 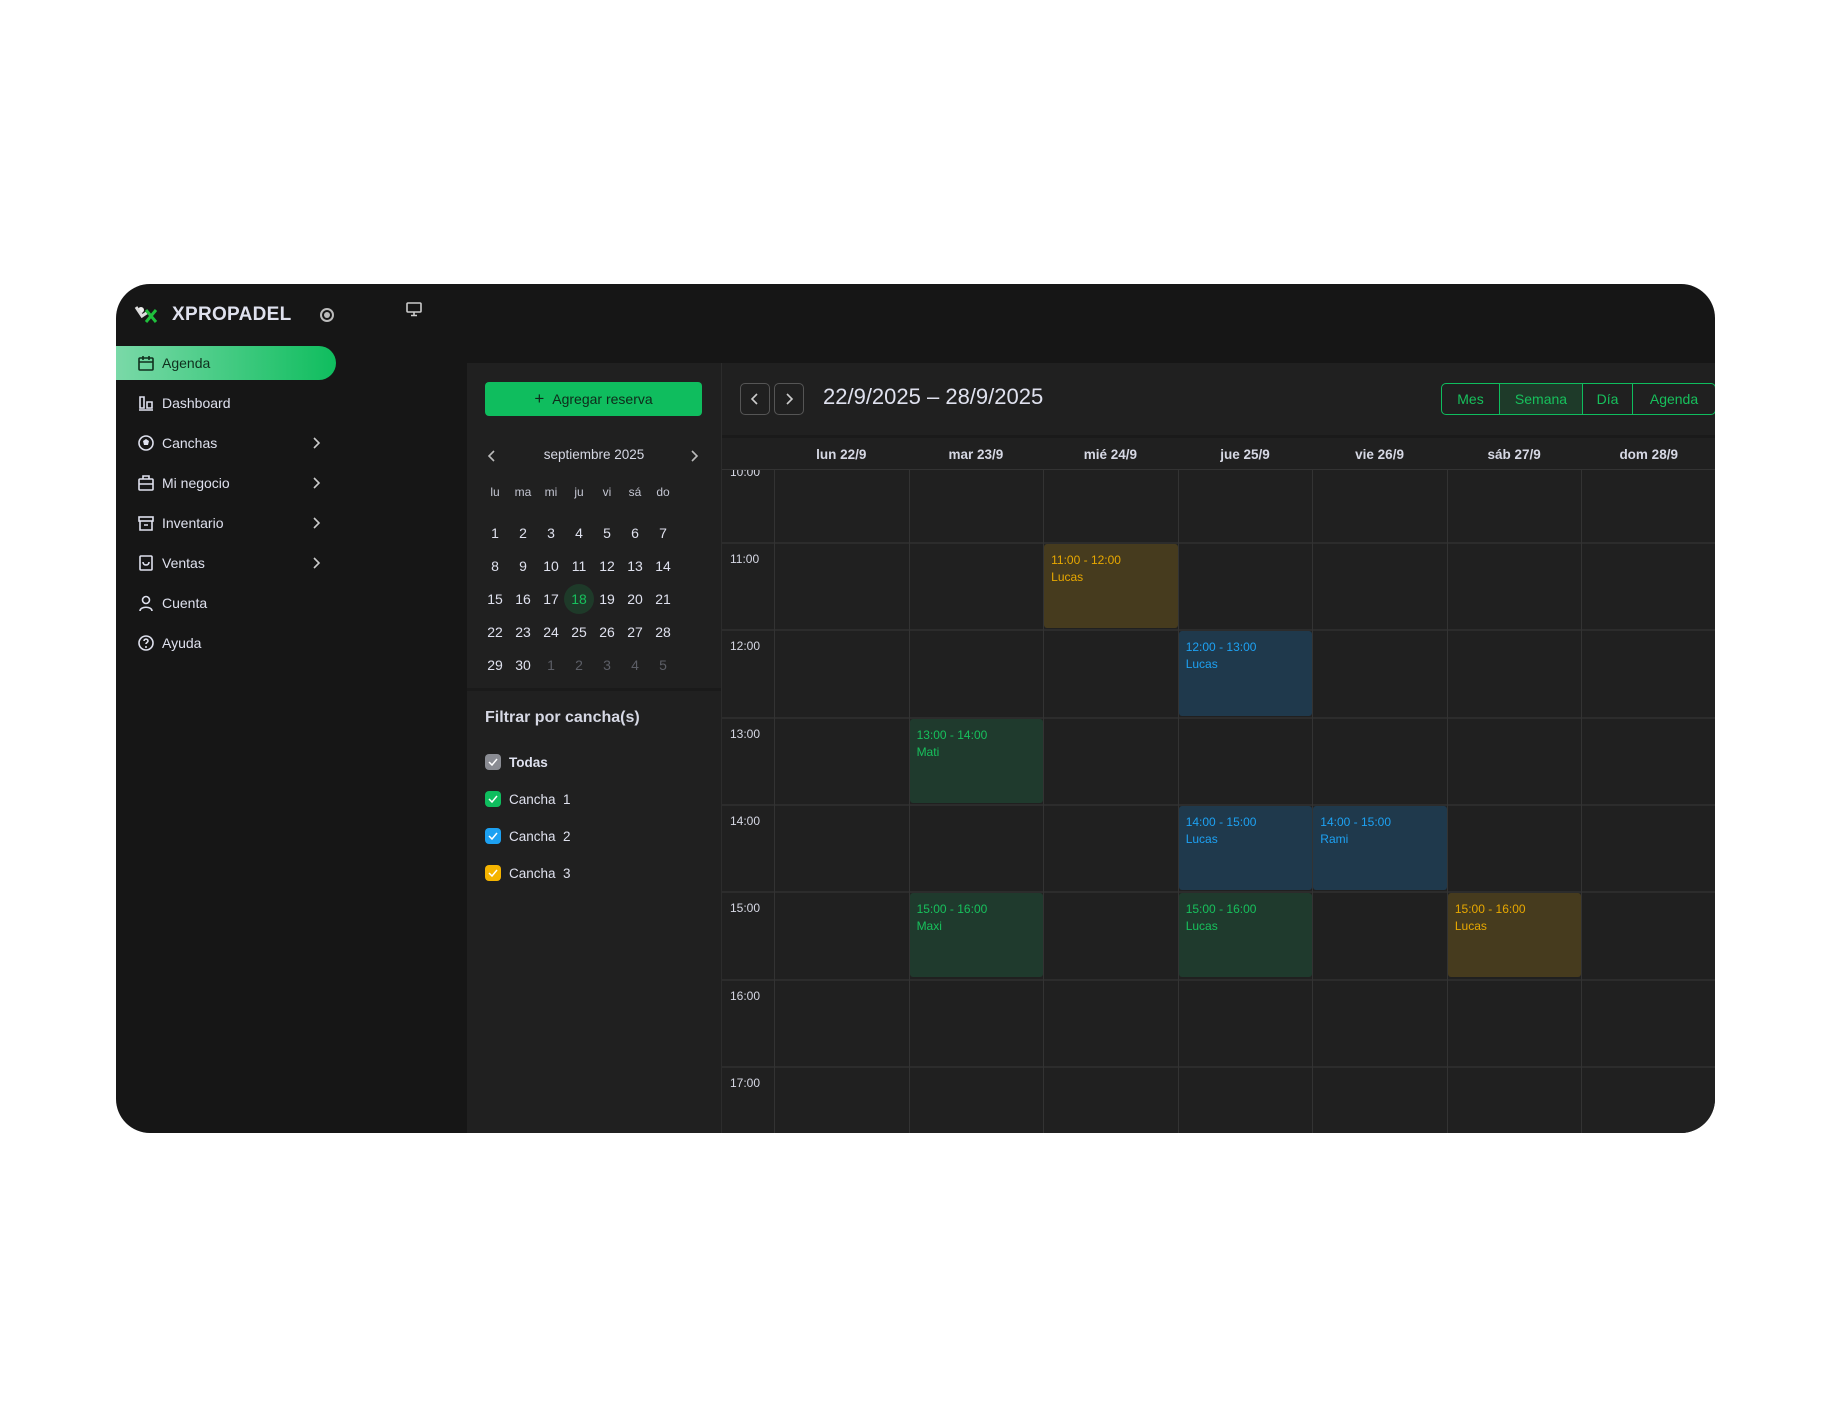 What do you see at coordinates (1648, 454) in the screenshot?
I see `day-header: dom 28/9` at bounding box center [1648, 454].